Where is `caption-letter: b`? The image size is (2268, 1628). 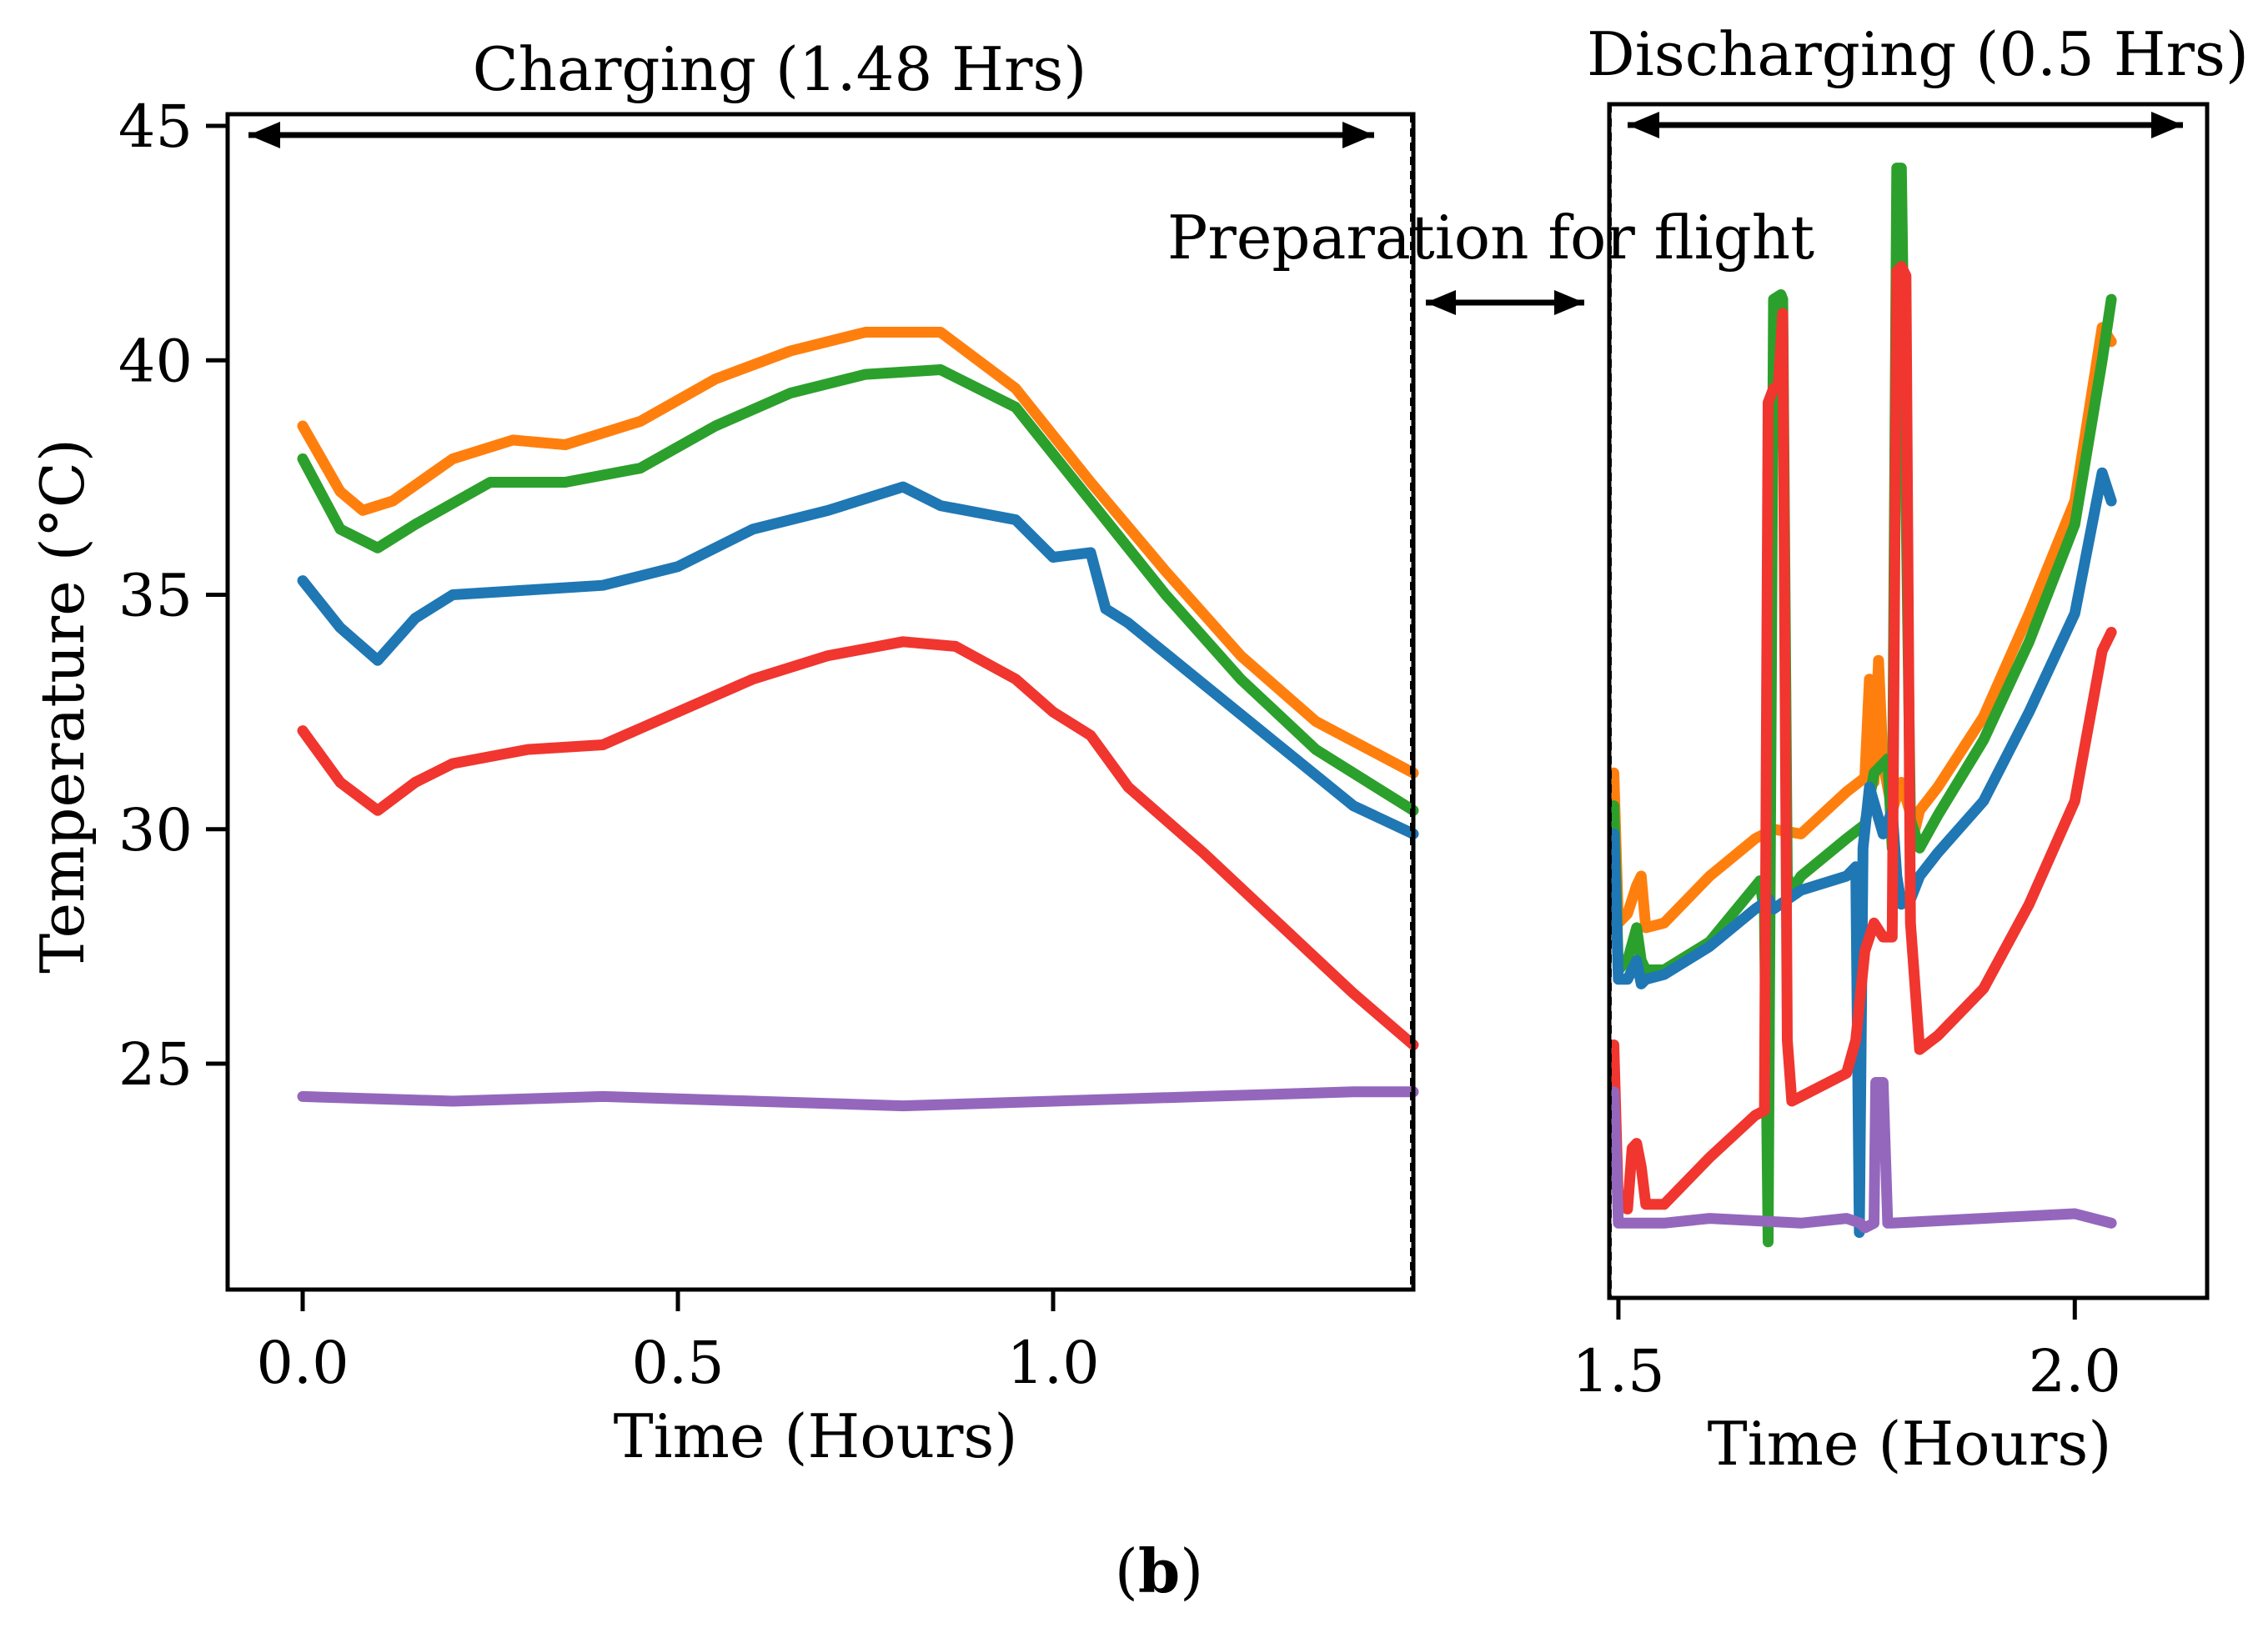 caption-letter: b is located at coordinates (1159, 1570).